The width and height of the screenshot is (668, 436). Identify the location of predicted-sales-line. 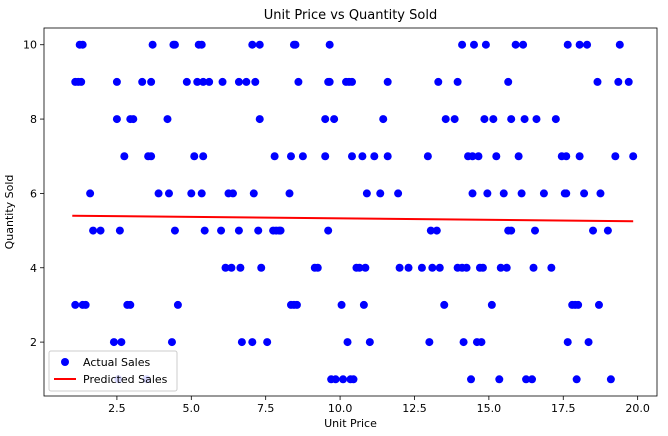
(353, 218).